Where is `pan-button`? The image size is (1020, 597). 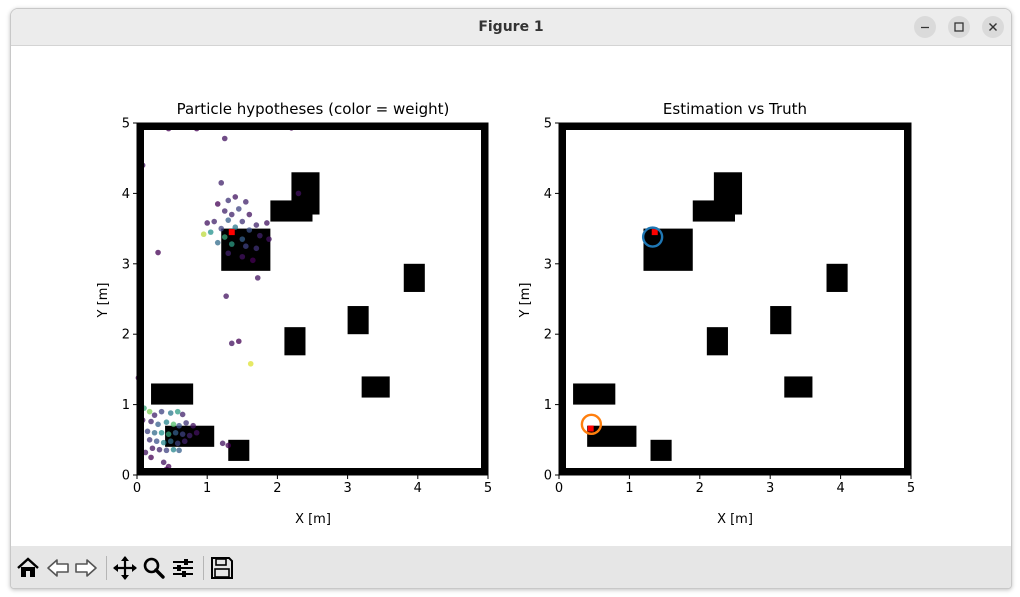 pan-button is located at coordinates (125, 568).